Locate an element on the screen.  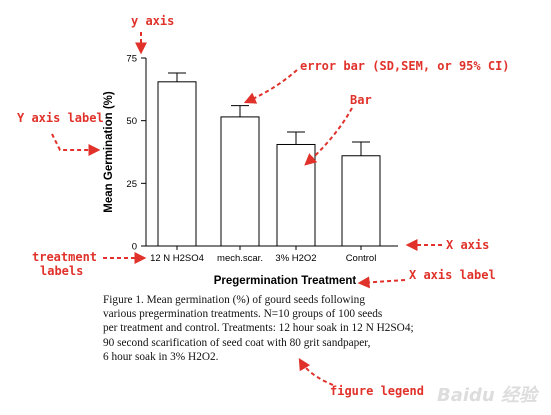
annotation-treatment-labels-1: treatment is located at coordinates (64, 257).